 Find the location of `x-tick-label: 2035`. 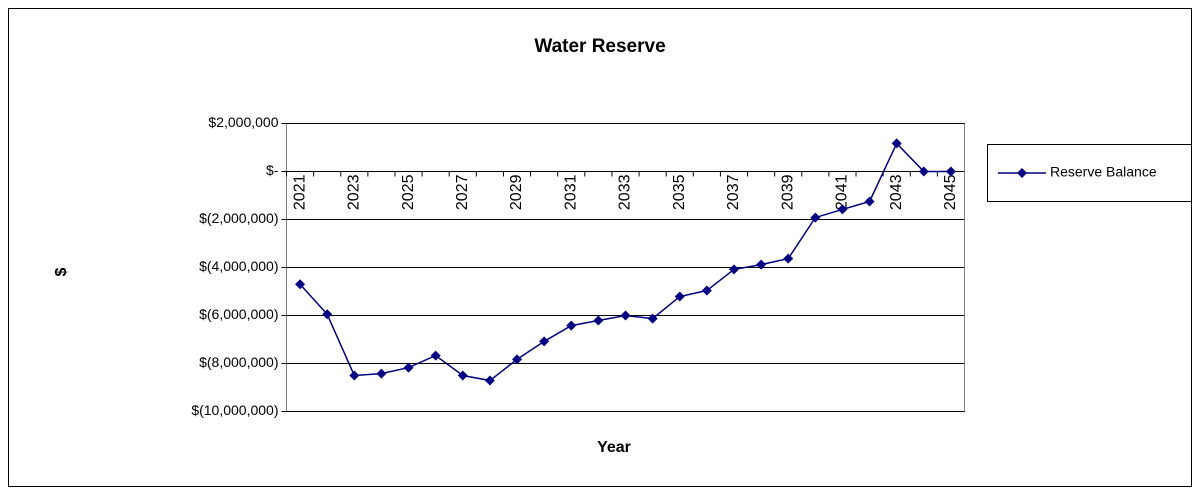

x-tick-label: 2035 is located at coordinates (679, 192).